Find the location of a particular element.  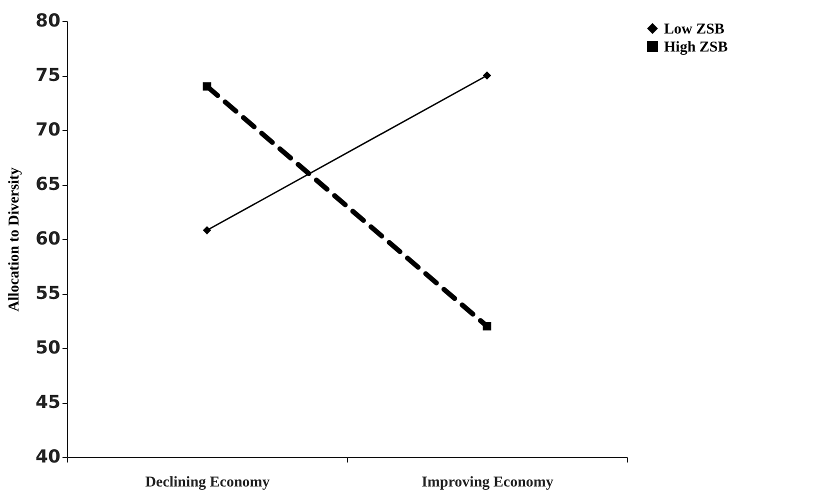

y-tick-label: 70 is located at coordinates (47, 130).